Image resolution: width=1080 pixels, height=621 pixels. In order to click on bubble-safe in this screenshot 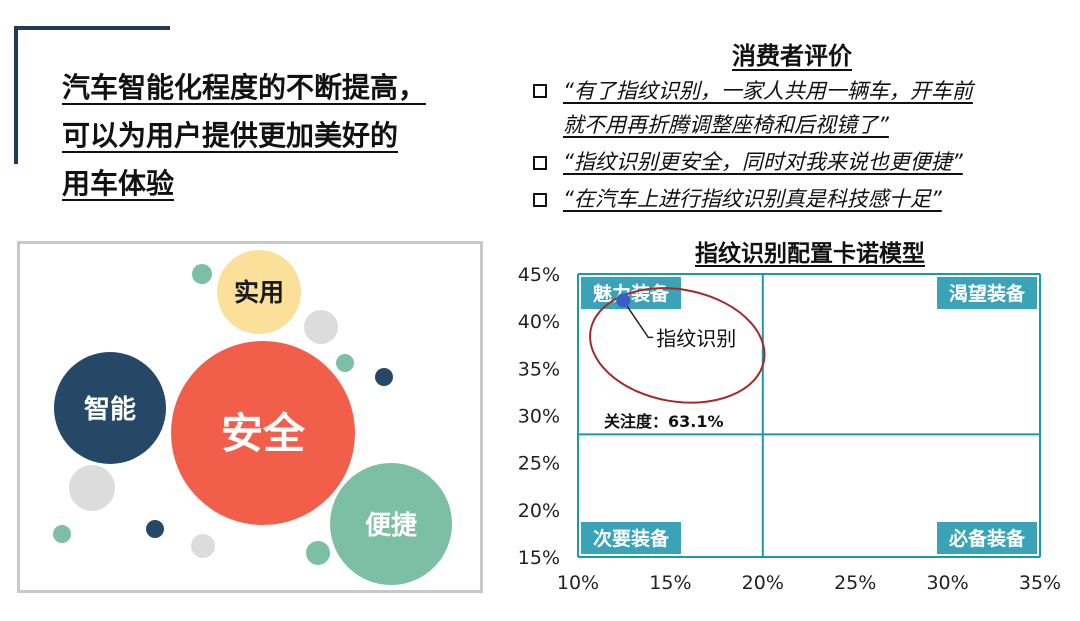, I will do `click(263, 433)`.